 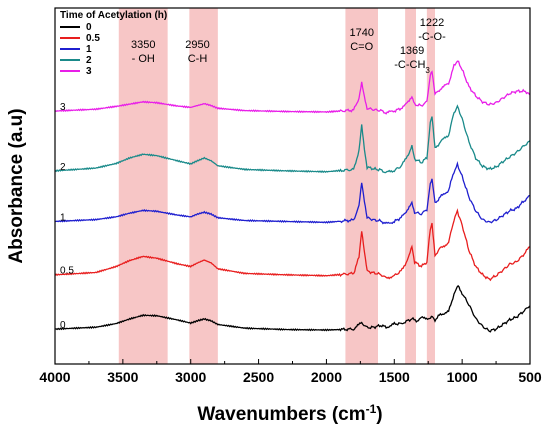 I want to click on band-label-3-value: 1369, so click(x=412, y=51).